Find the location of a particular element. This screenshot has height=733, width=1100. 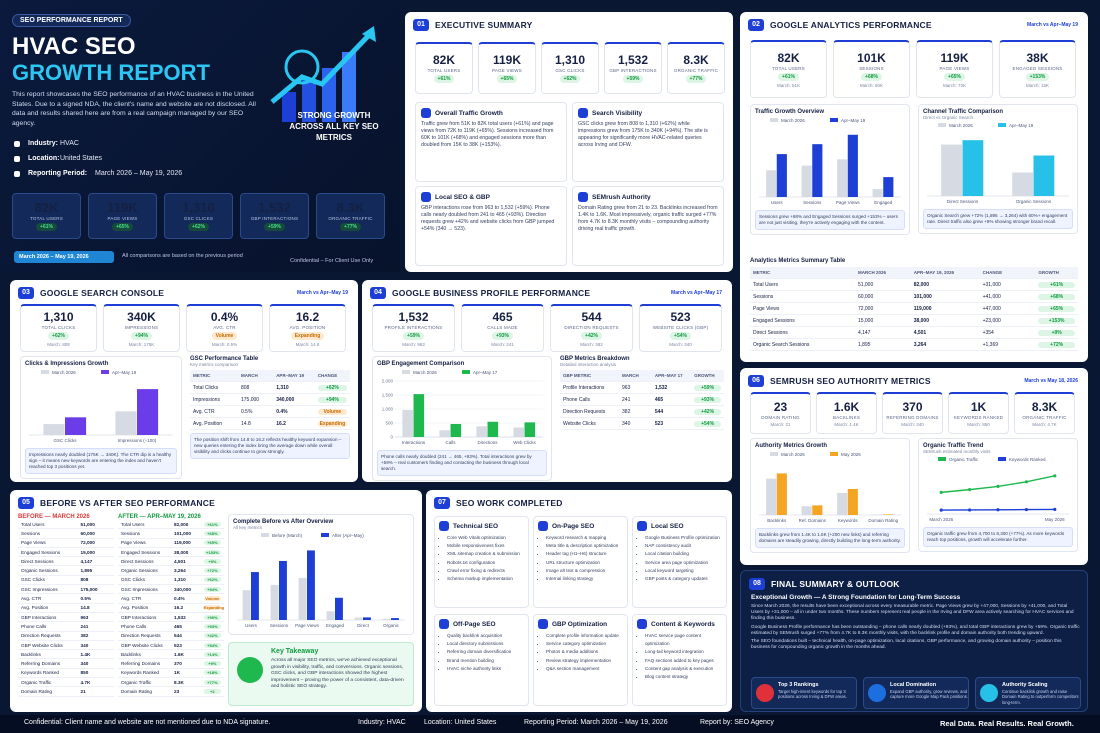

metric: Keywords Ranked is located at coordinates (140, 673).